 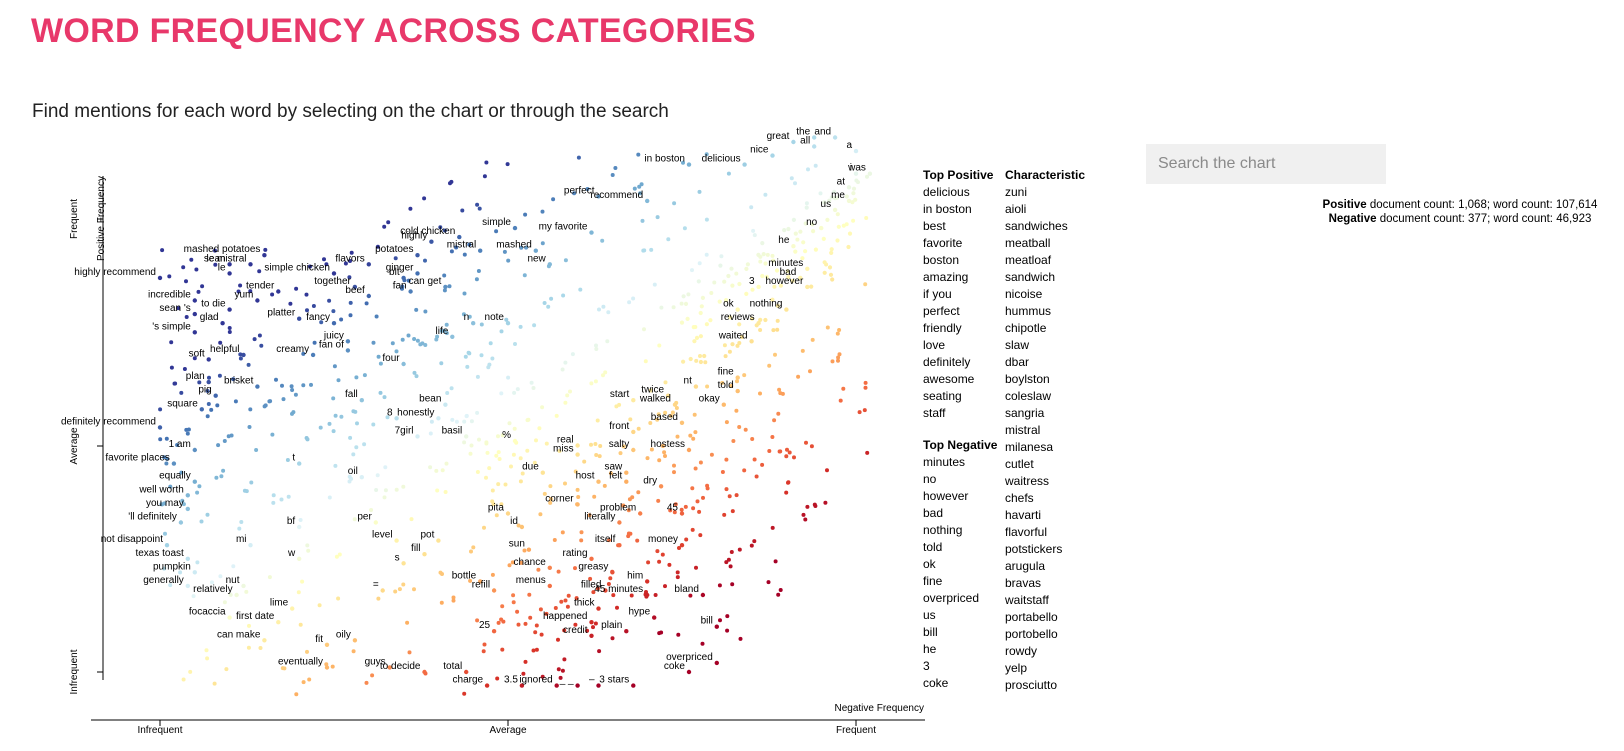 What do you see at coordinates (942, 396) in the screenshot?
I see `top-positive-item: seating` at bounding box center [942, 396].